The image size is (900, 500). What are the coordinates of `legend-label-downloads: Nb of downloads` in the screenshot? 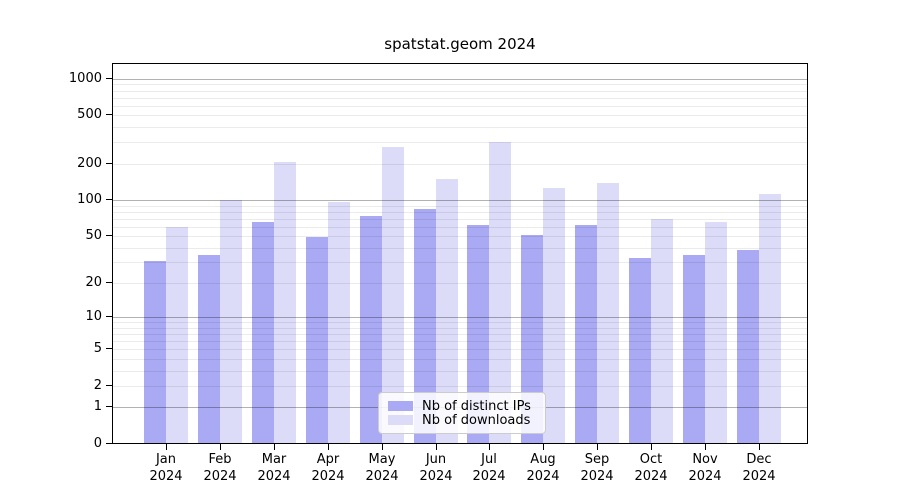 It's located at (476, 420).